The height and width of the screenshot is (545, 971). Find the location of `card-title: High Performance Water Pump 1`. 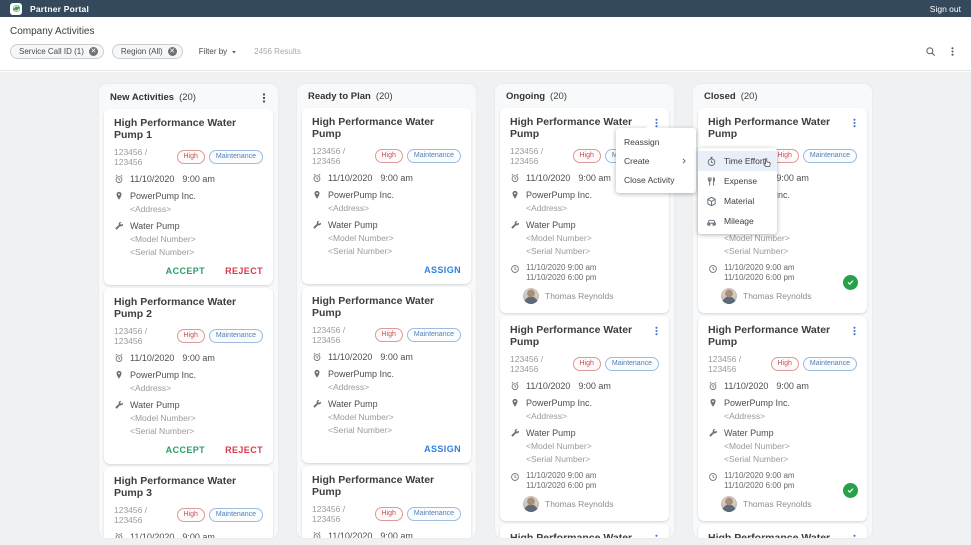

card-title: High Performance Water Pump 1 is located at coordinates (175, 129).